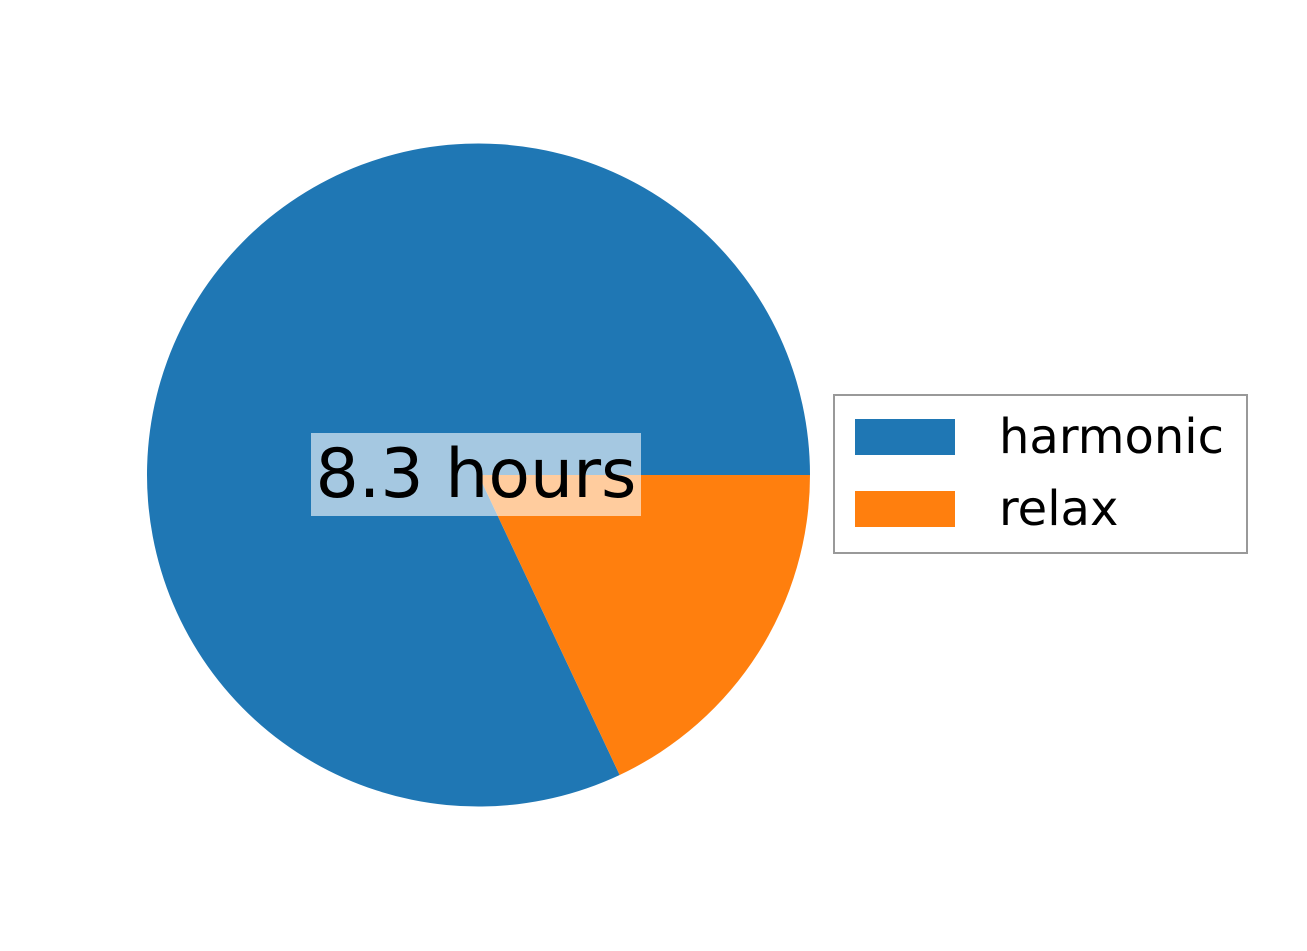  I want to click on legend-item-relax: relax, so click(1050, 509).